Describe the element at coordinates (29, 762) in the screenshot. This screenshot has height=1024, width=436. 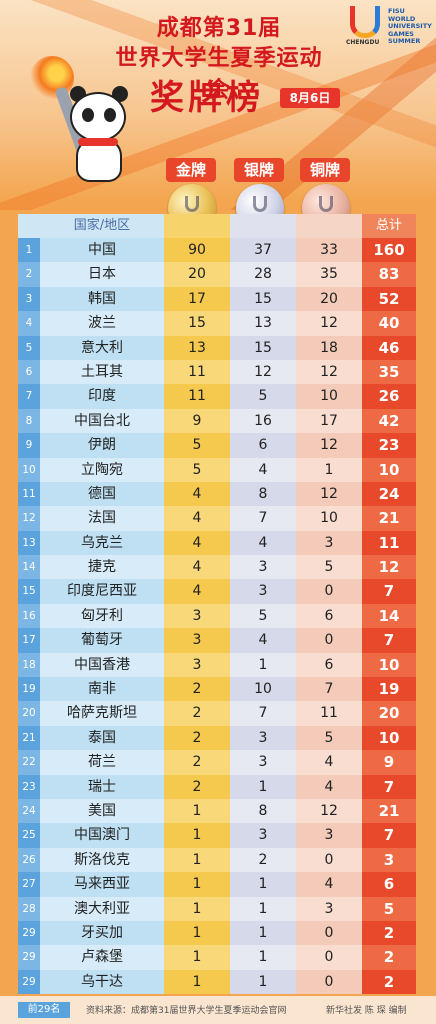
I see `cell-rank: 22` at that location.